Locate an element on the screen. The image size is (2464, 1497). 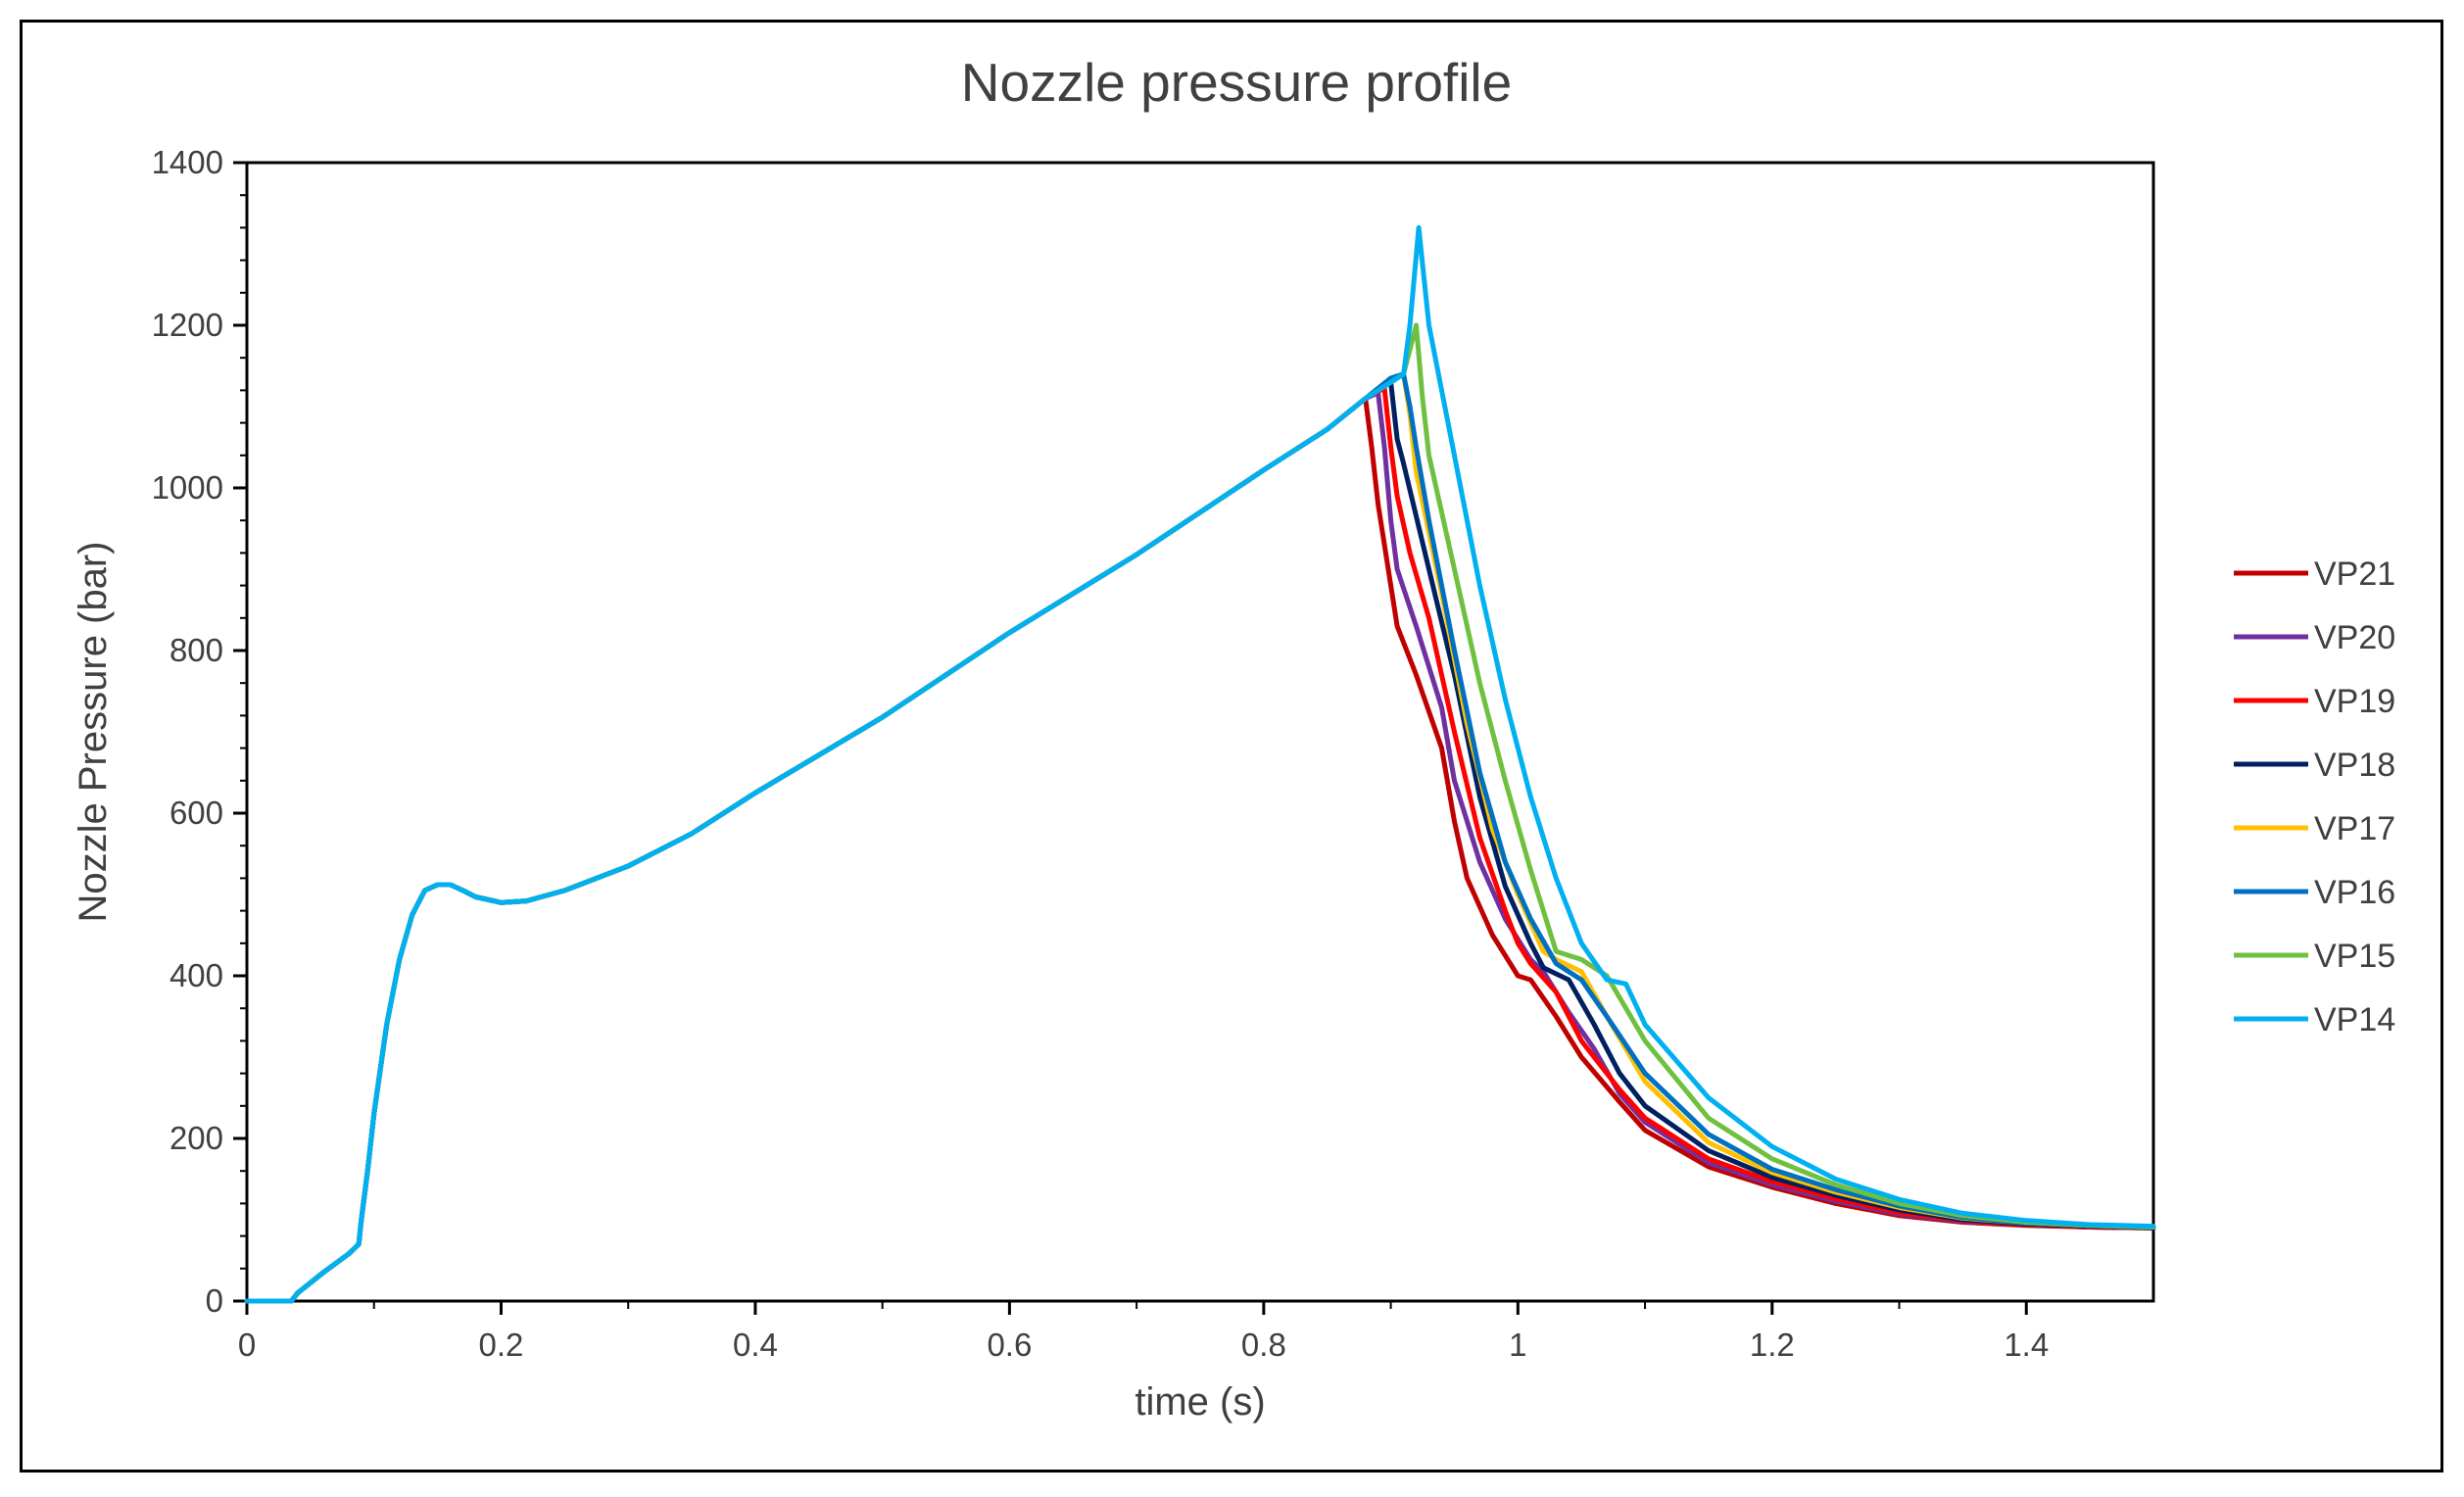
x-tick-label: 1.2 is located at coordinates (1772, 1345).